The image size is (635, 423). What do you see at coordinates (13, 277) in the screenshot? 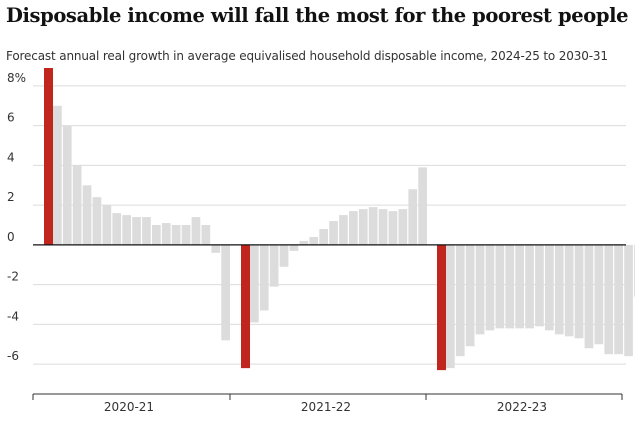
I see `y-tick-label: -2` at bounding box center [13, 277].